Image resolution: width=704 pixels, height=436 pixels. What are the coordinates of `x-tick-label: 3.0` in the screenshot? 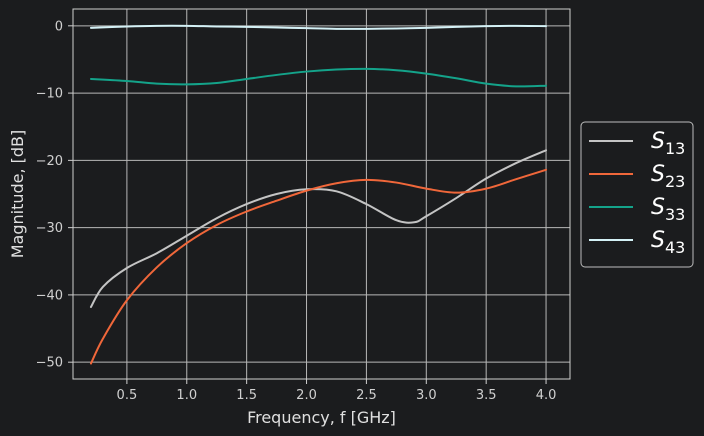 It's located at (426, 395).